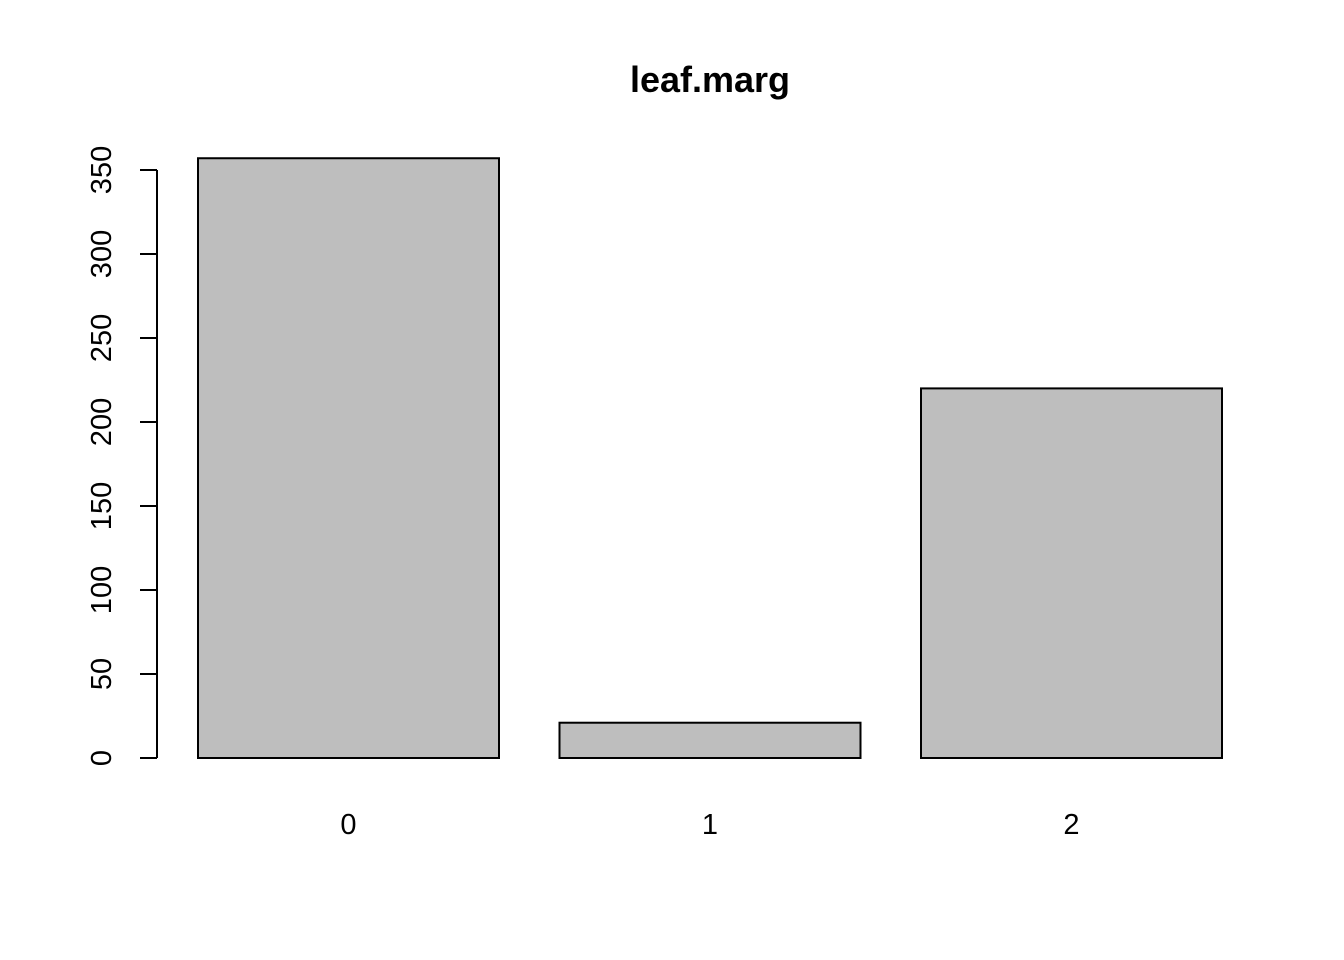  I want to click on x-tick-label: 0, so click(348, 825).